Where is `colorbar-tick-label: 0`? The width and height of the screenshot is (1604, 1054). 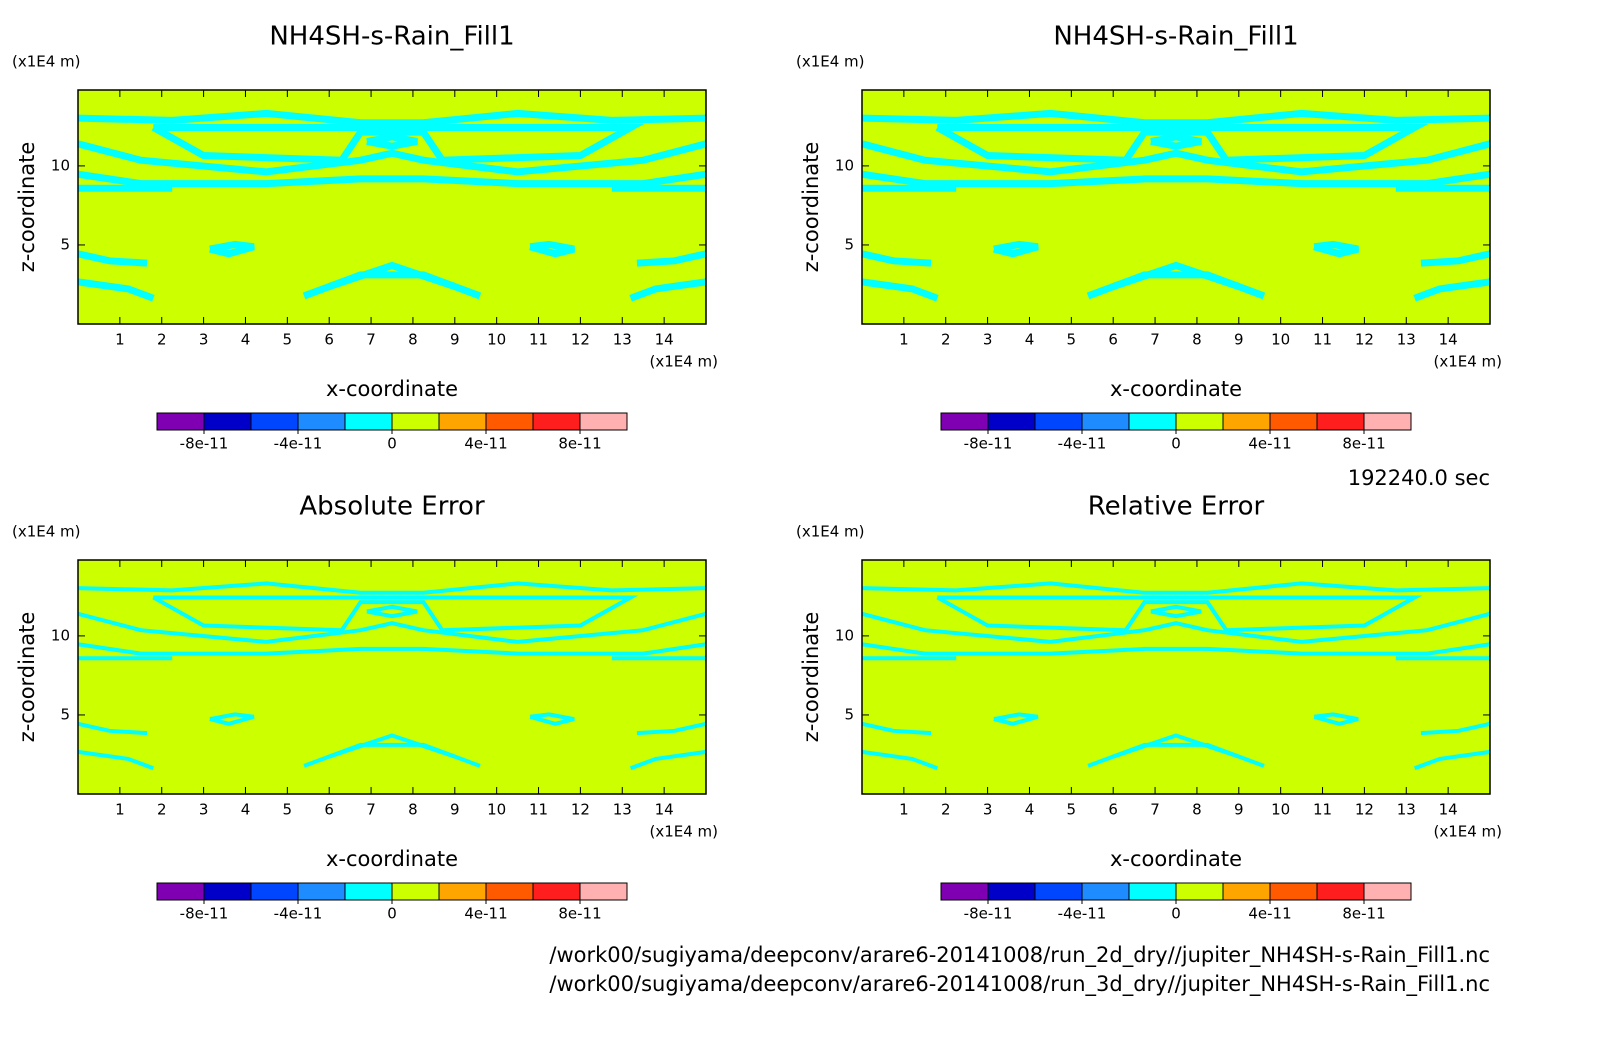 colorbar-tick-label: 0 is located at coordinates (392, 444).